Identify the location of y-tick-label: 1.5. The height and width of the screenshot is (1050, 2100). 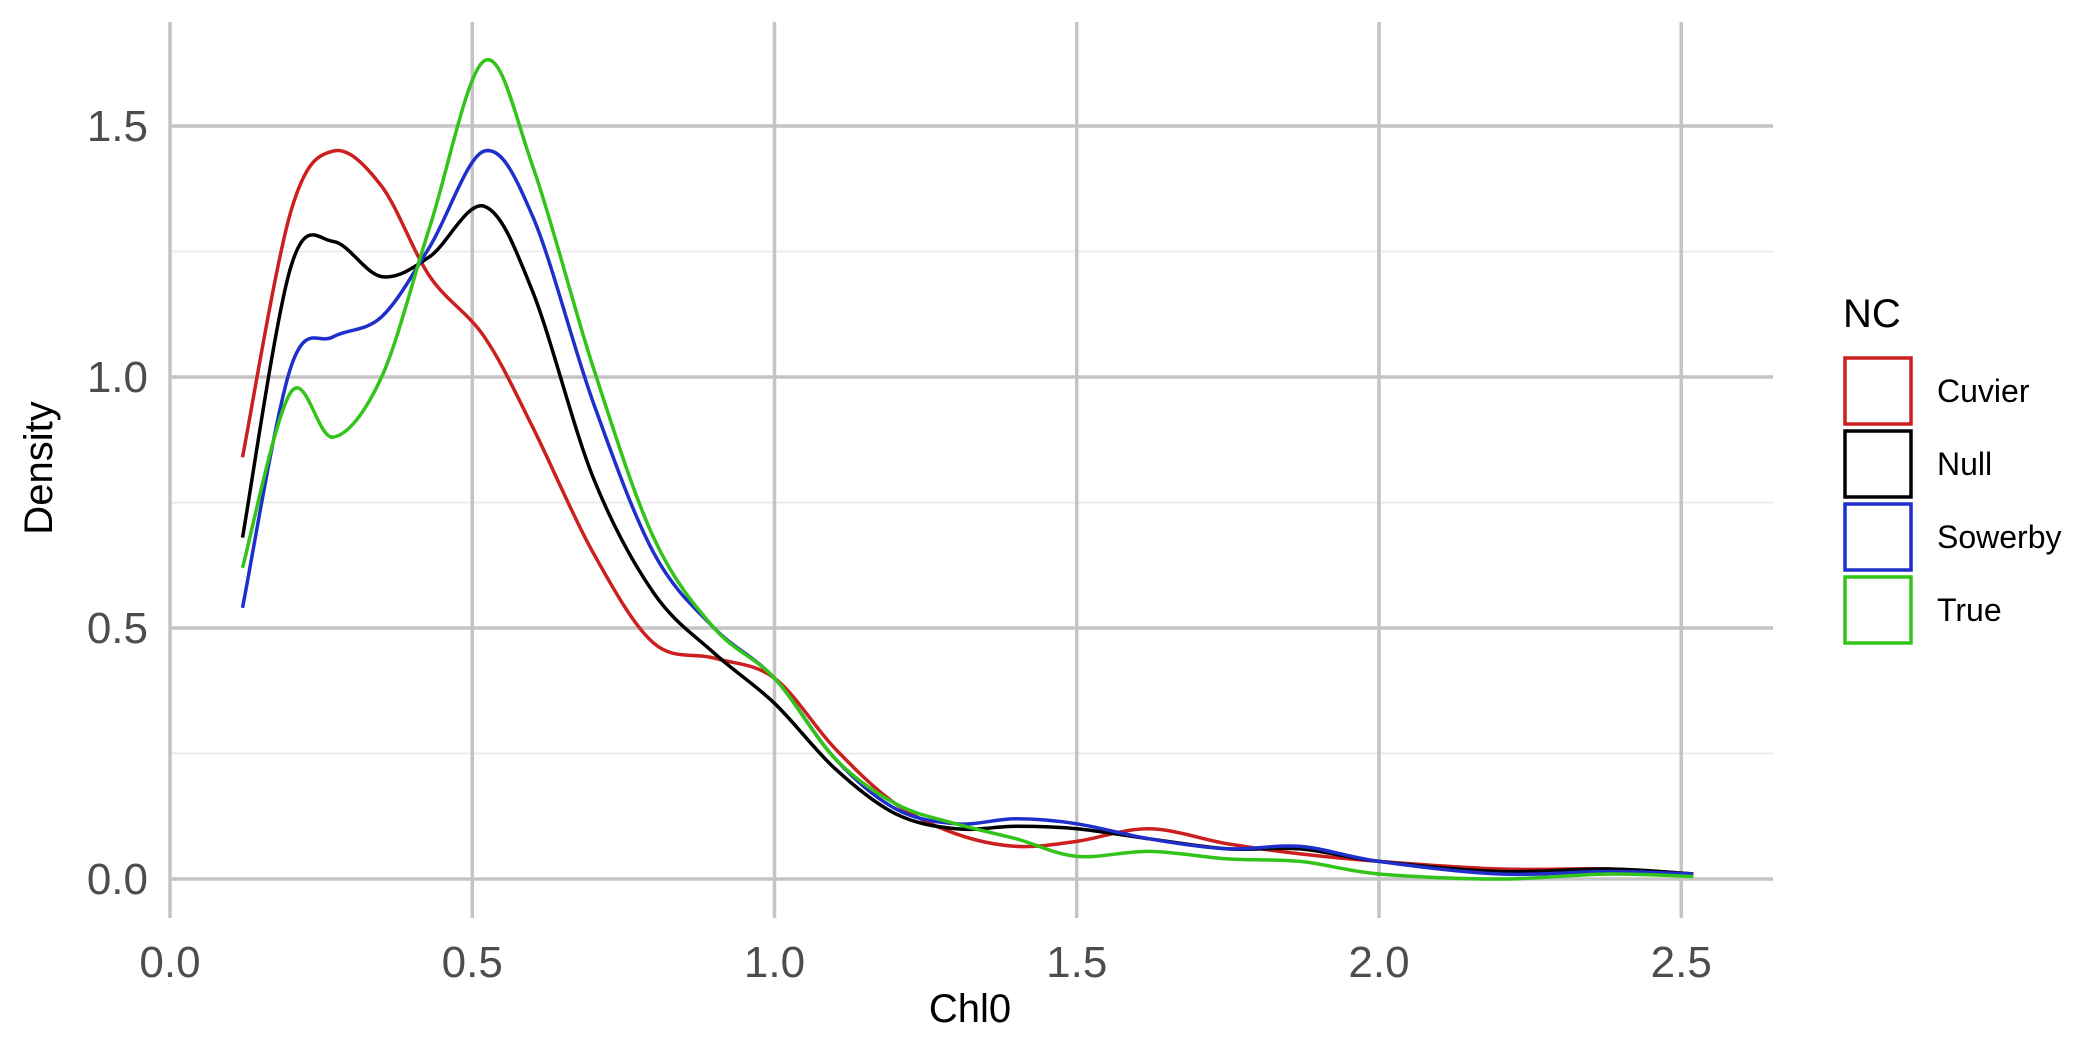
(117, 126).